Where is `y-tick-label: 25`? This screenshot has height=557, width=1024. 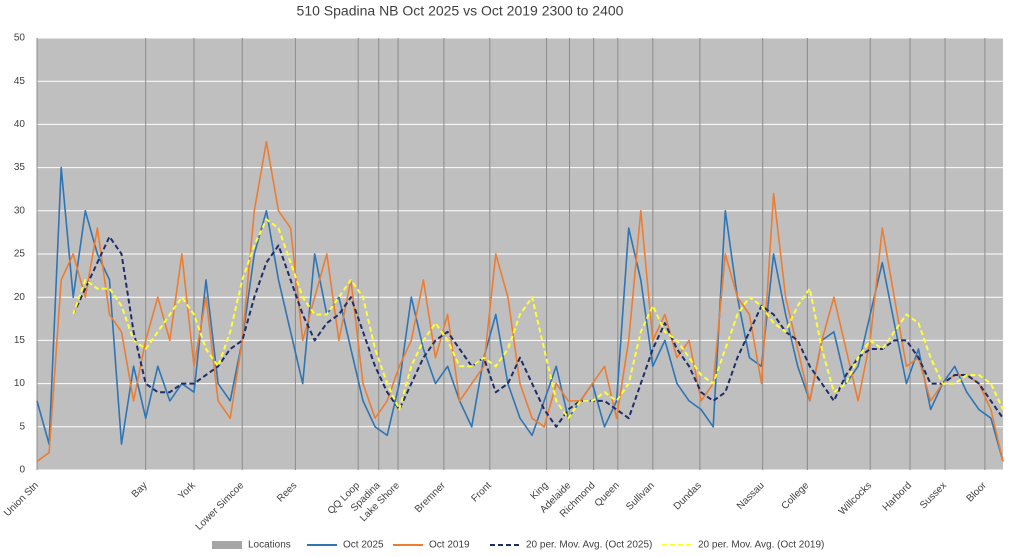 y-tick-label: 25 is located at coordinates (20, 254).